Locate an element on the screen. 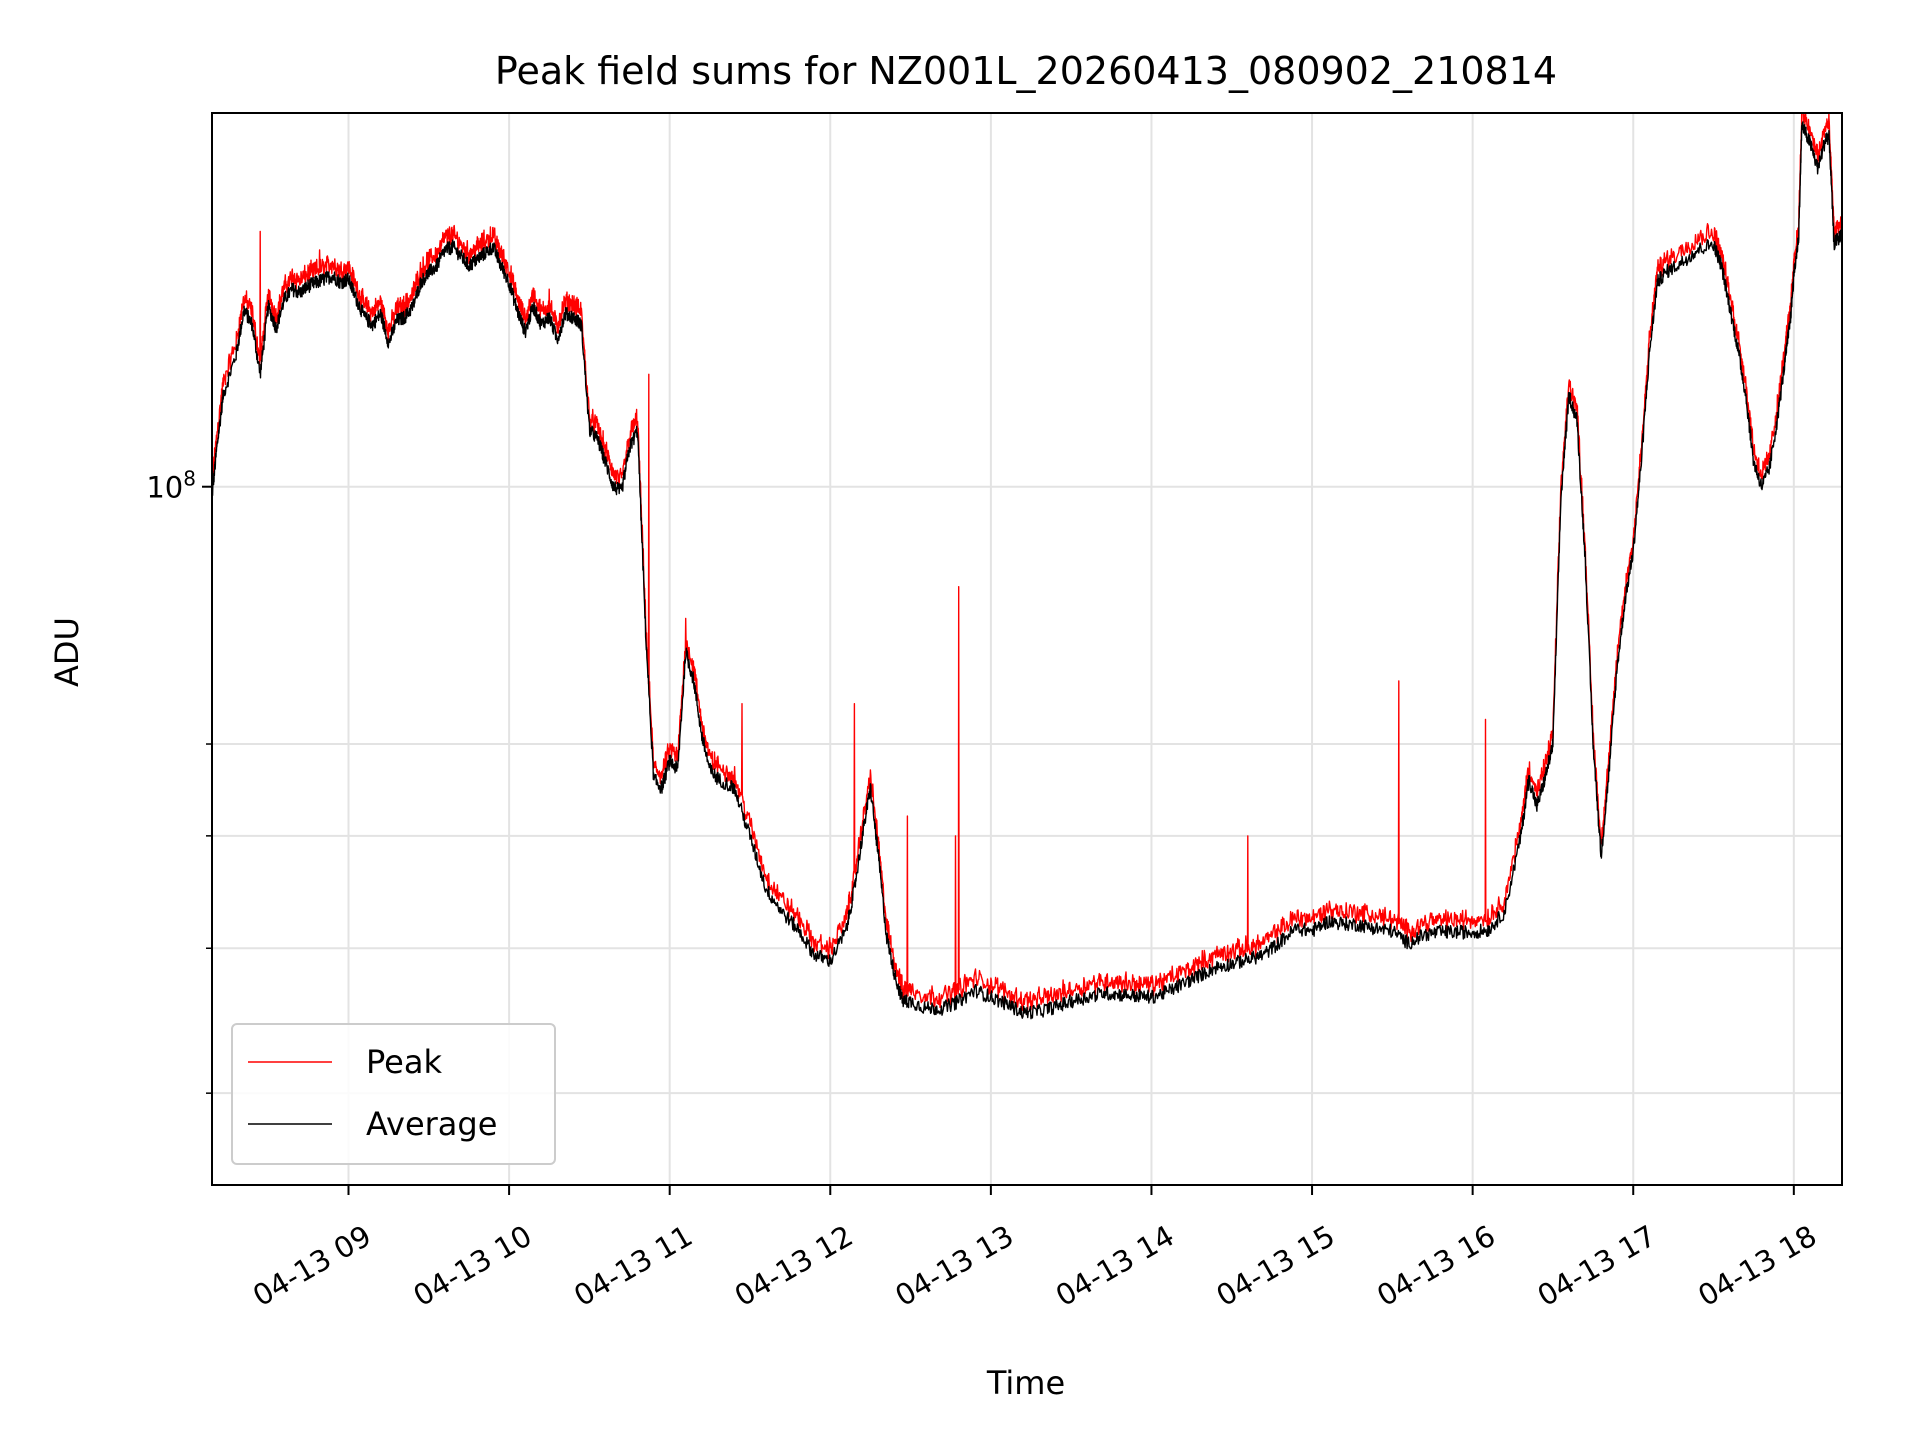 This screenshot has height=1440, width=1920. y-axis-label: ADU is located at coordinates (67, 652).